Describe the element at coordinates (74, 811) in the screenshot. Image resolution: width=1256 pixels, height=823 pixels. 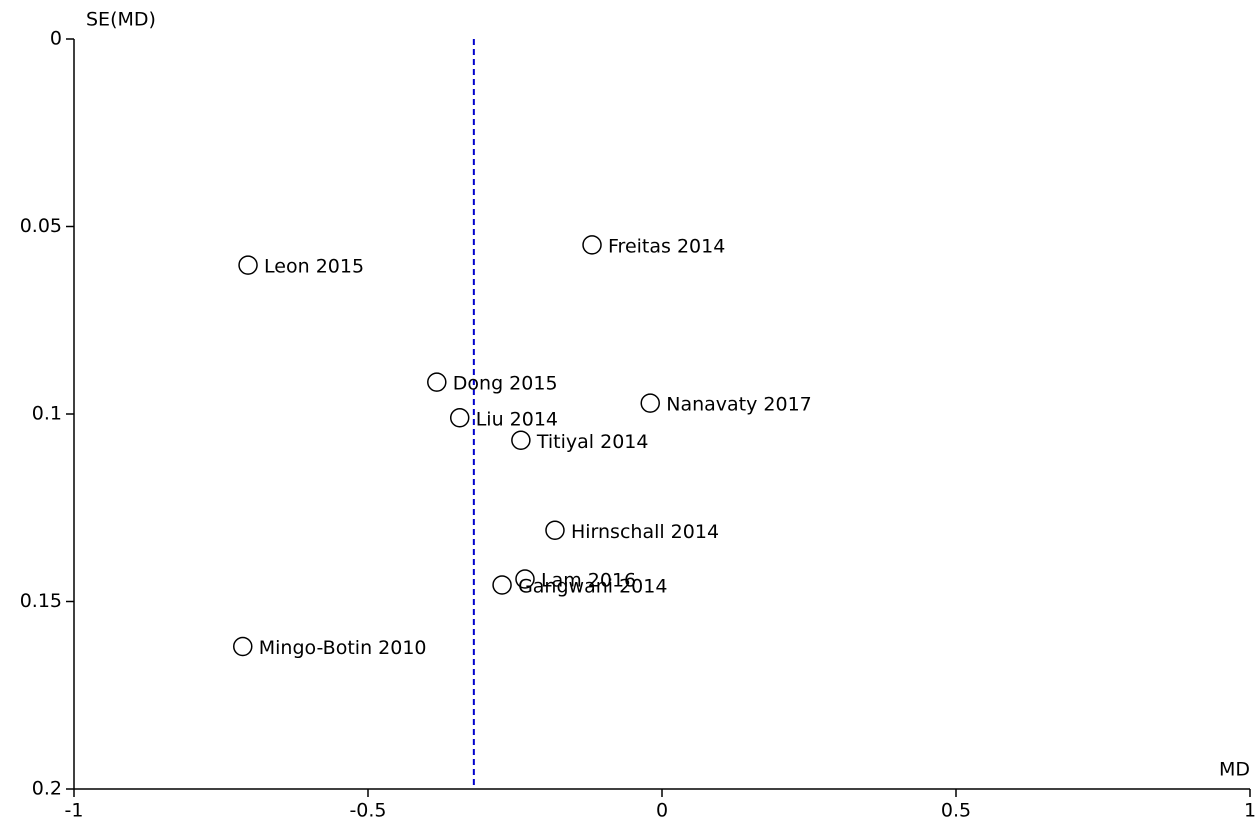
I see `x-tick-label: -1` at that location.